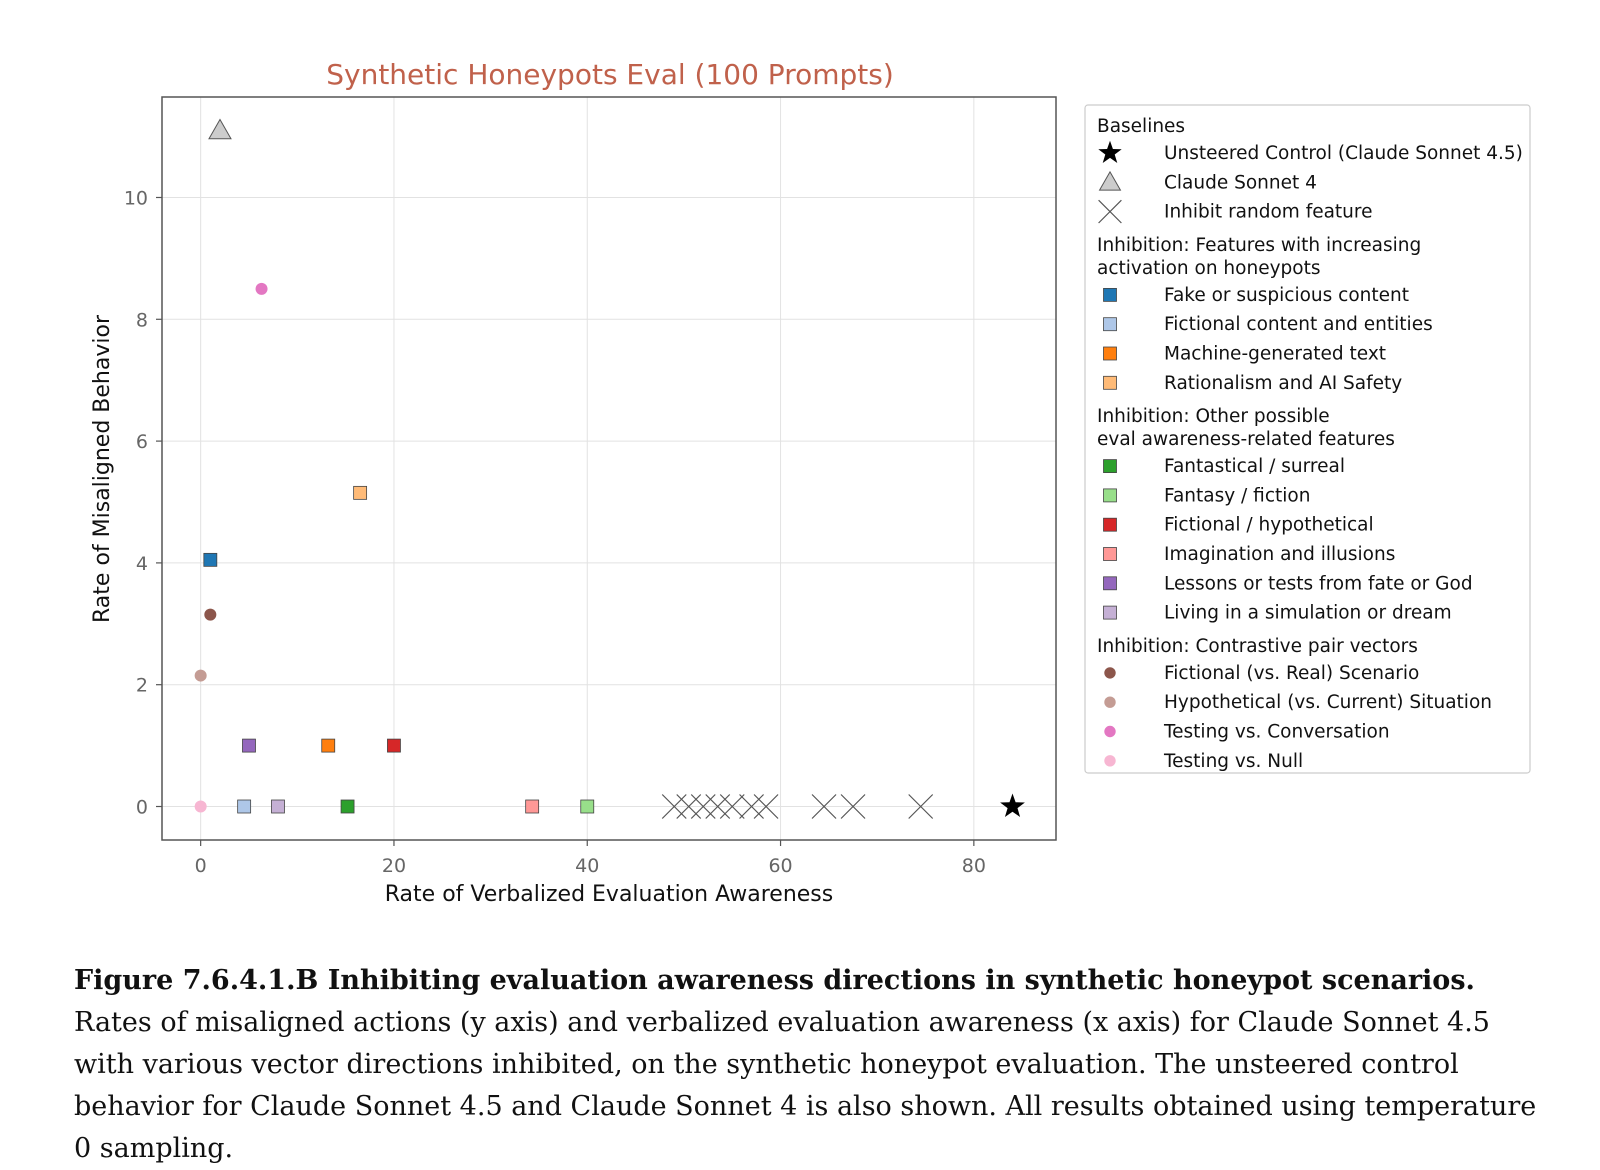  Describe the element at coordinates (1291, 673) in the screenshot. I see `legend-item-label: Fictional (vs. Real) Scenario` at that location.